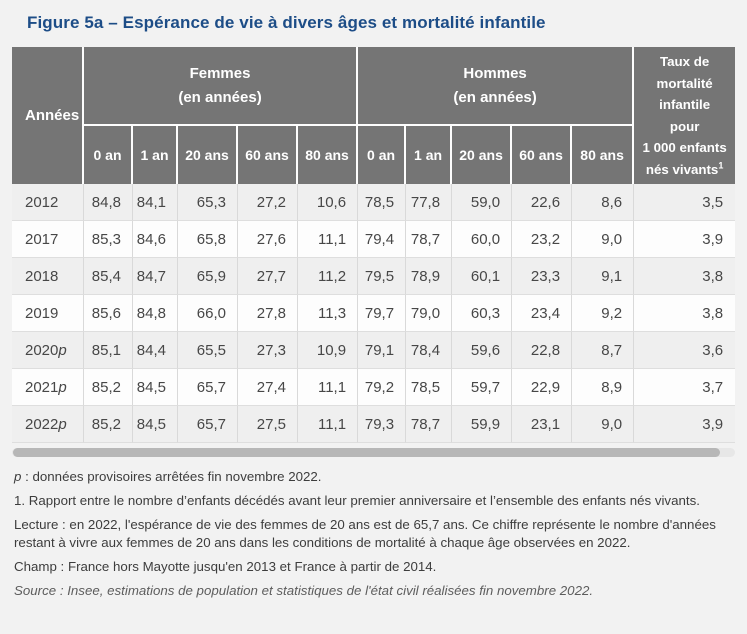 This screenshot has height=634, width=747. I want to click on year-cell: 2012, so click(48, 203).